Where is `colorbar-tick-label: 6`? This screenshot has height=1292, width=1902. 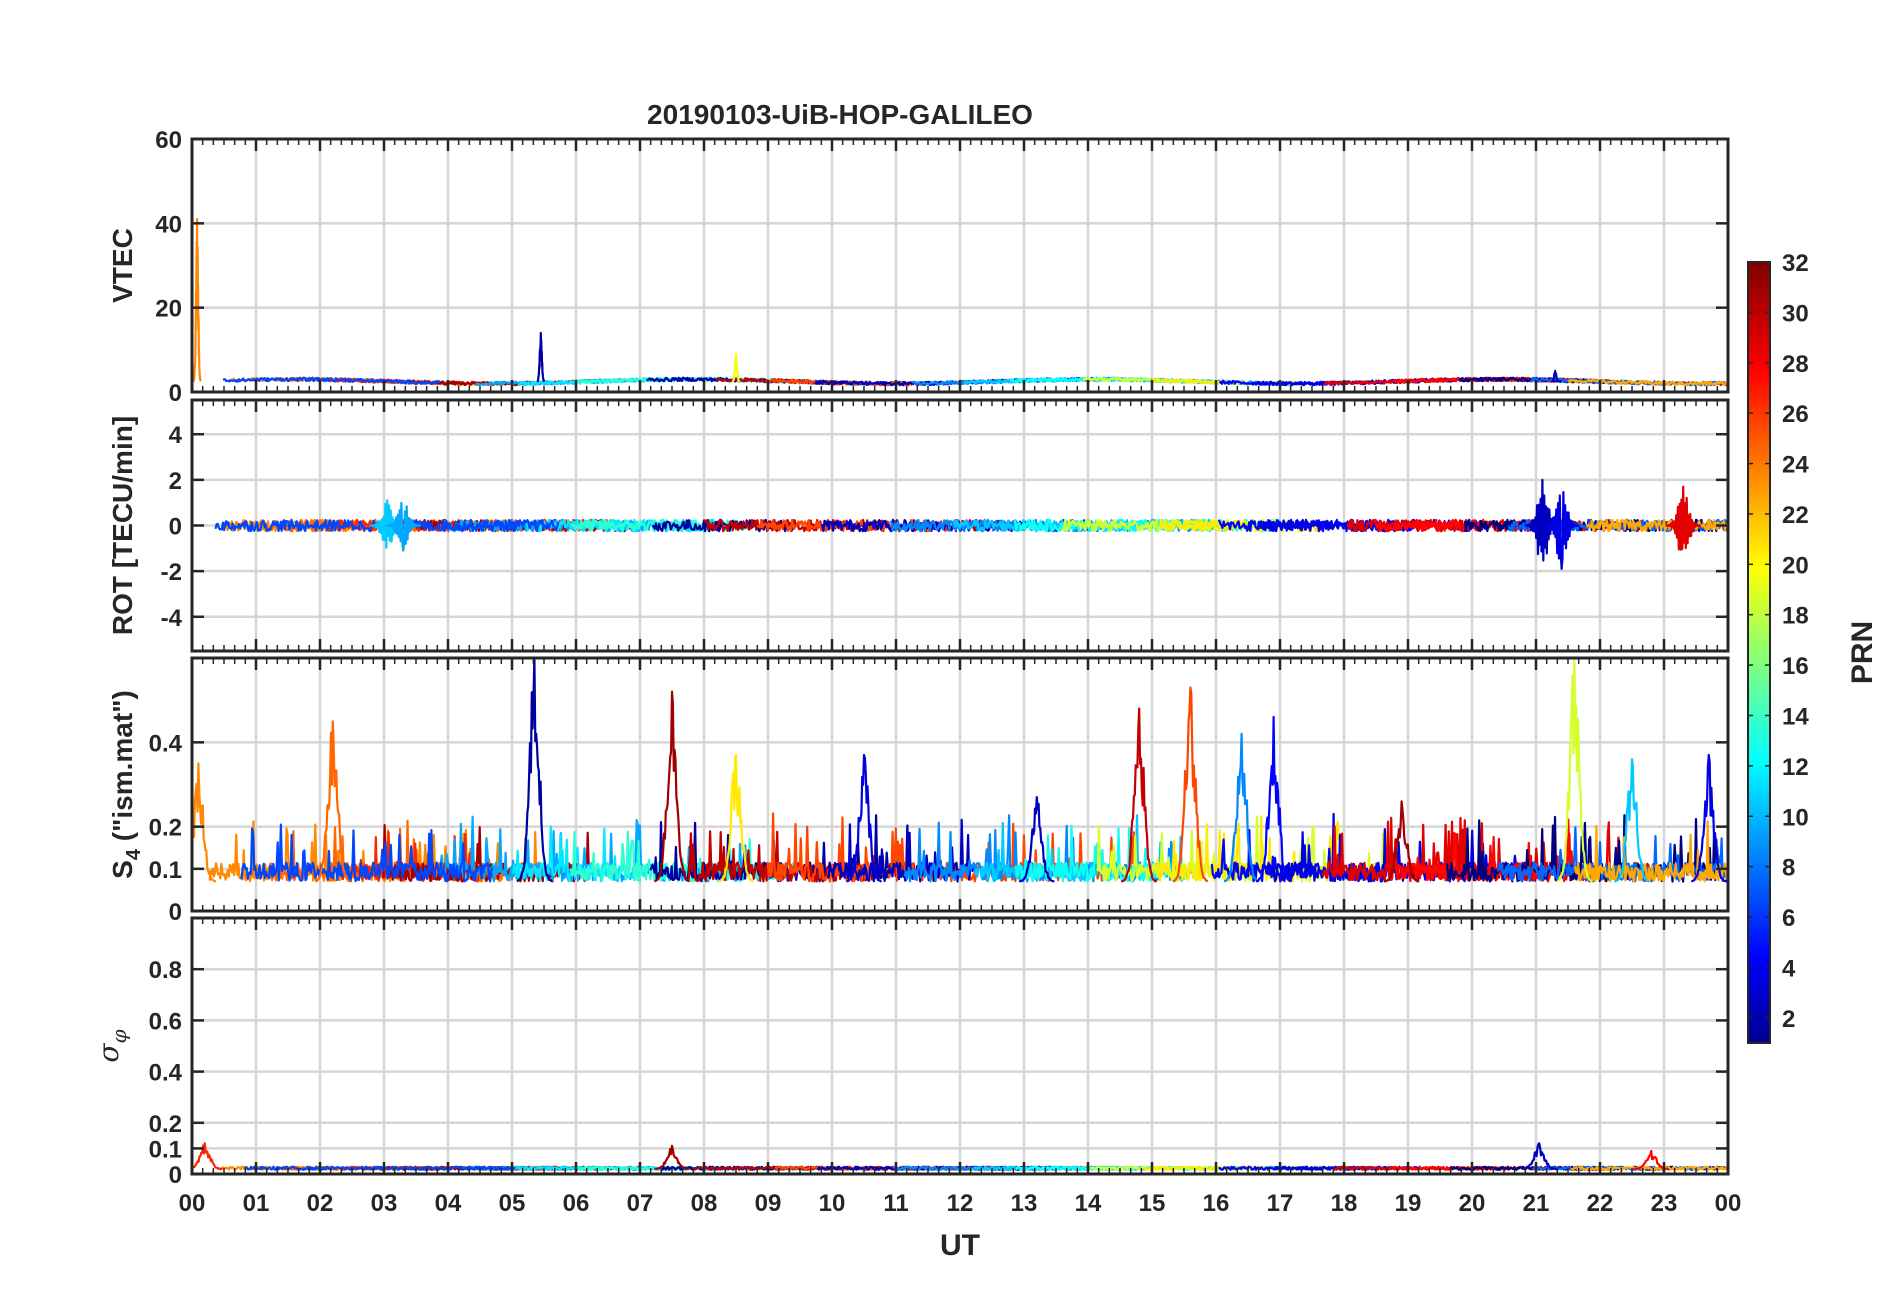
colorbar-tick-label: 6 is located at coordinates (1788, 918).